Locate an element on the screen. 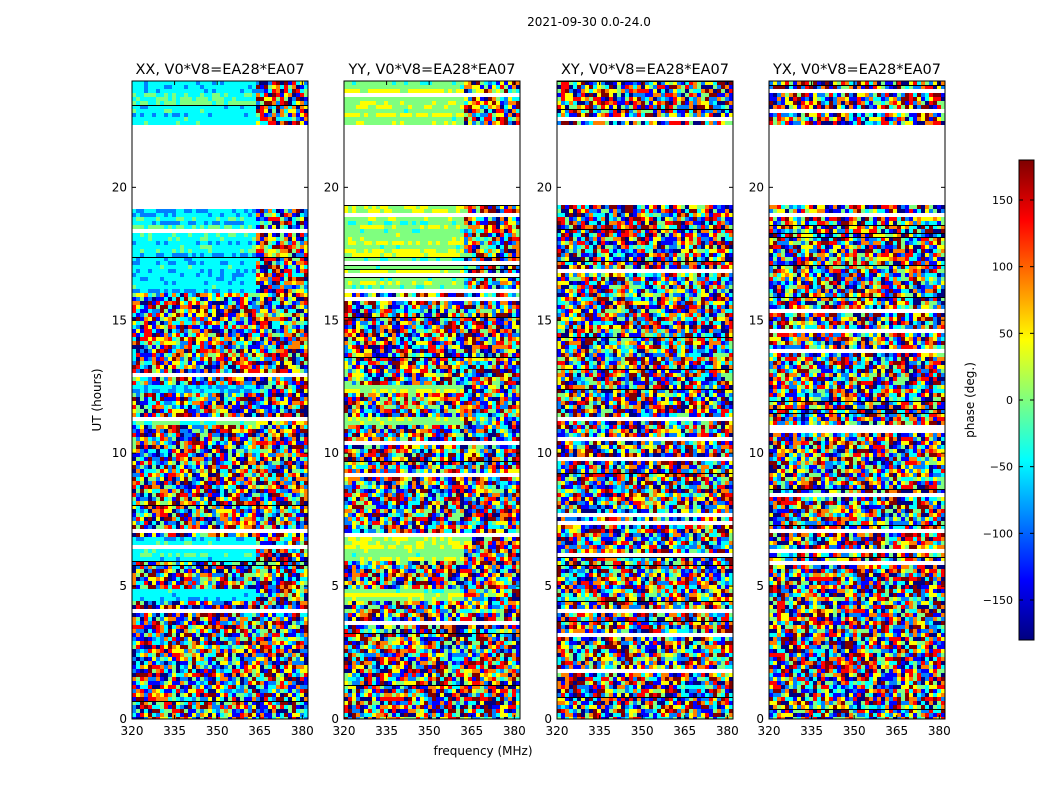  colorbar-tick-label: −150 is located at coordinates (998, 600).